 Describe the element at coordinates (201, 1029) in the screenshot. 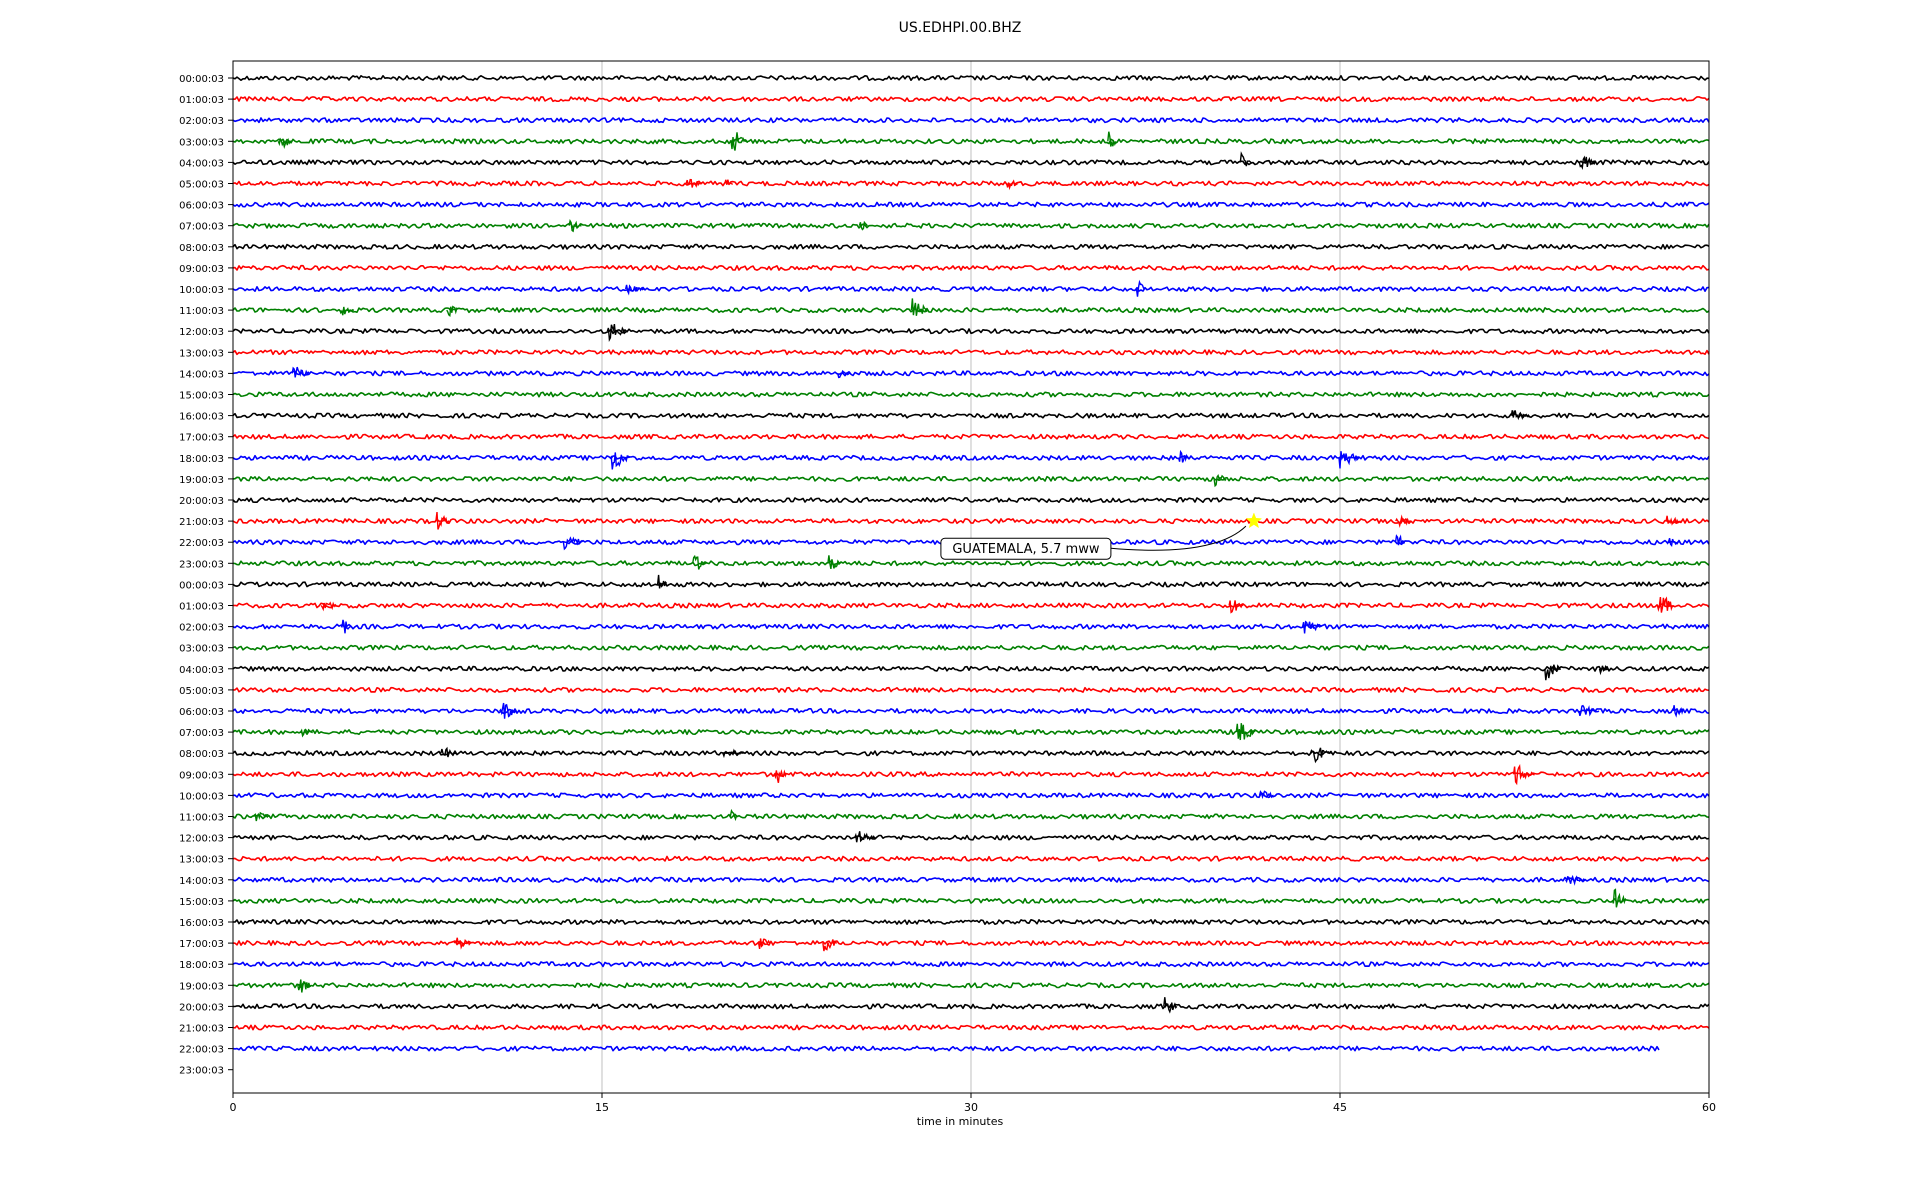

I see `row-label: 21:00:03` at that location.